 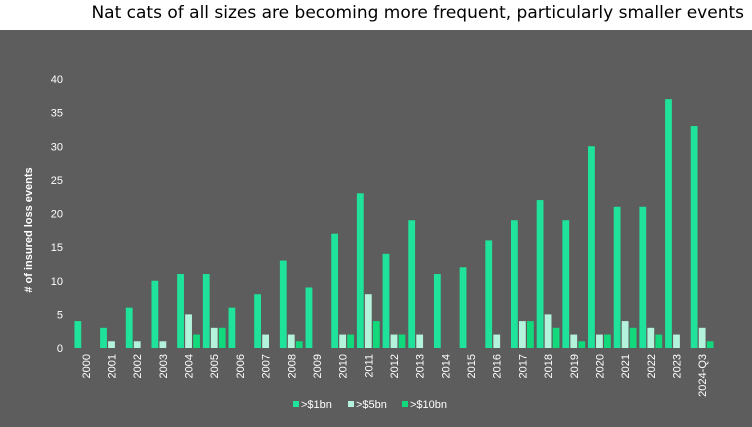 What do you see at coordinates (137, 344) in the screenshot?
I see `bar-5bn-2002` at bounding box center [137, 344].